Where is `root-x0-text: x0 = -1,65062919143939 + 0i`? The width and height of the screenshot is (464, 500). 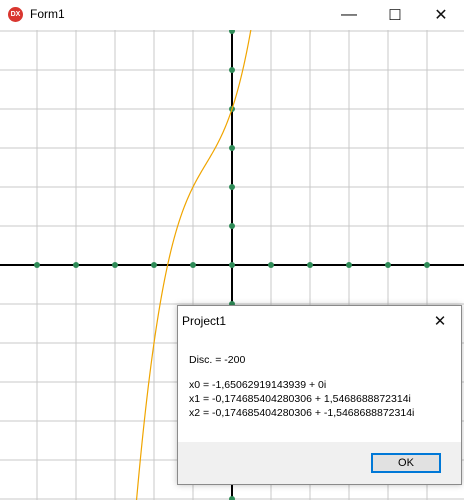 root-x0-text: x0 = -1,65062919143939 + 0i is located at coordinates (258, 385).